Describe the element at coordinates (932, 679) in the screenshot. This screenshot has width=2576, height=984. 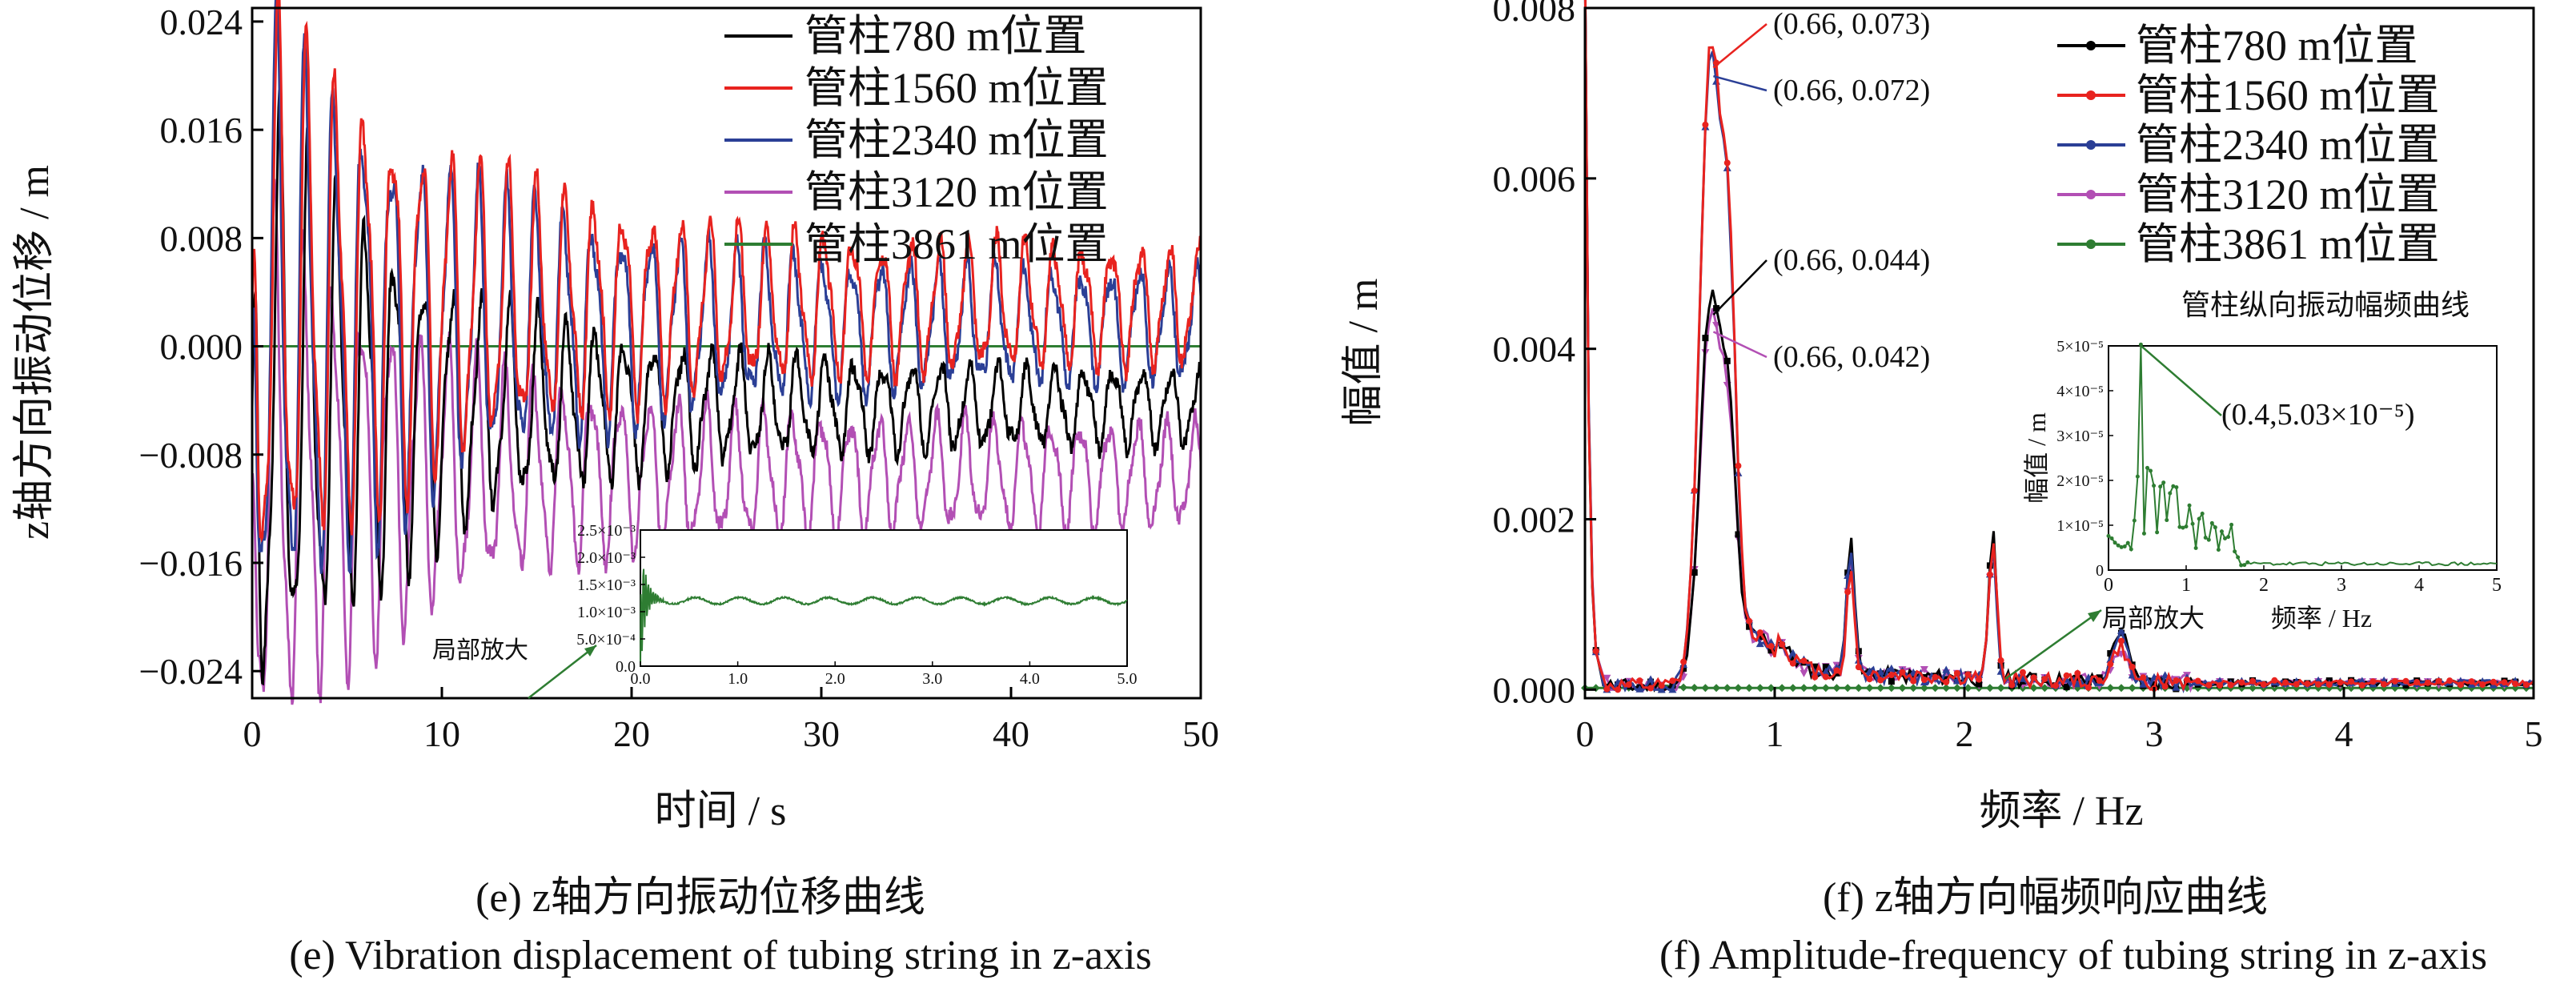
I see `e-inset-x-tick-label: 3.0` at that location.